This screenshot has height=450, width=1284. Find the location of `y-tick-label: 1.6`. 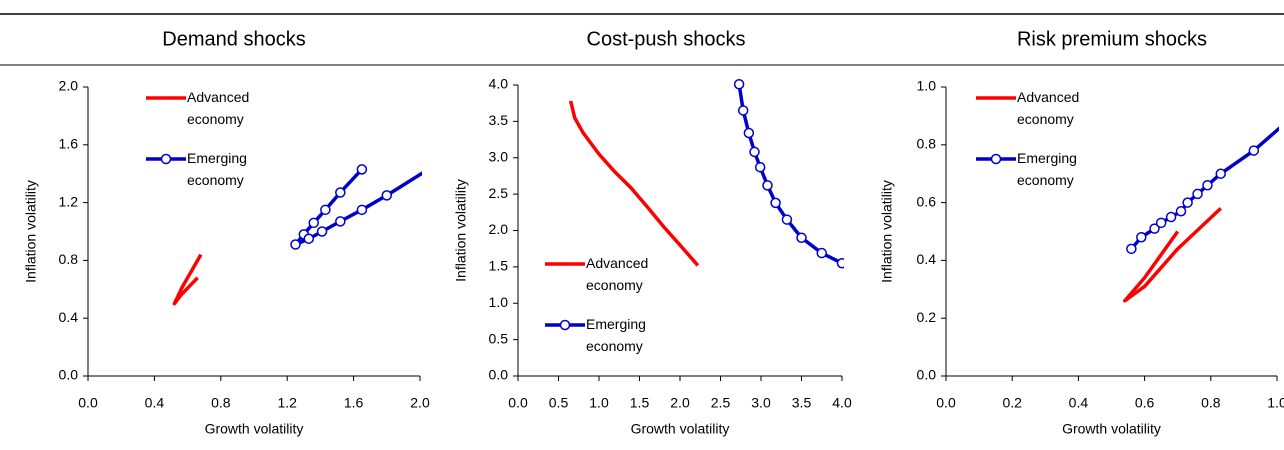

y-tick-label: 1.6 is located at coordinates (69, 144).